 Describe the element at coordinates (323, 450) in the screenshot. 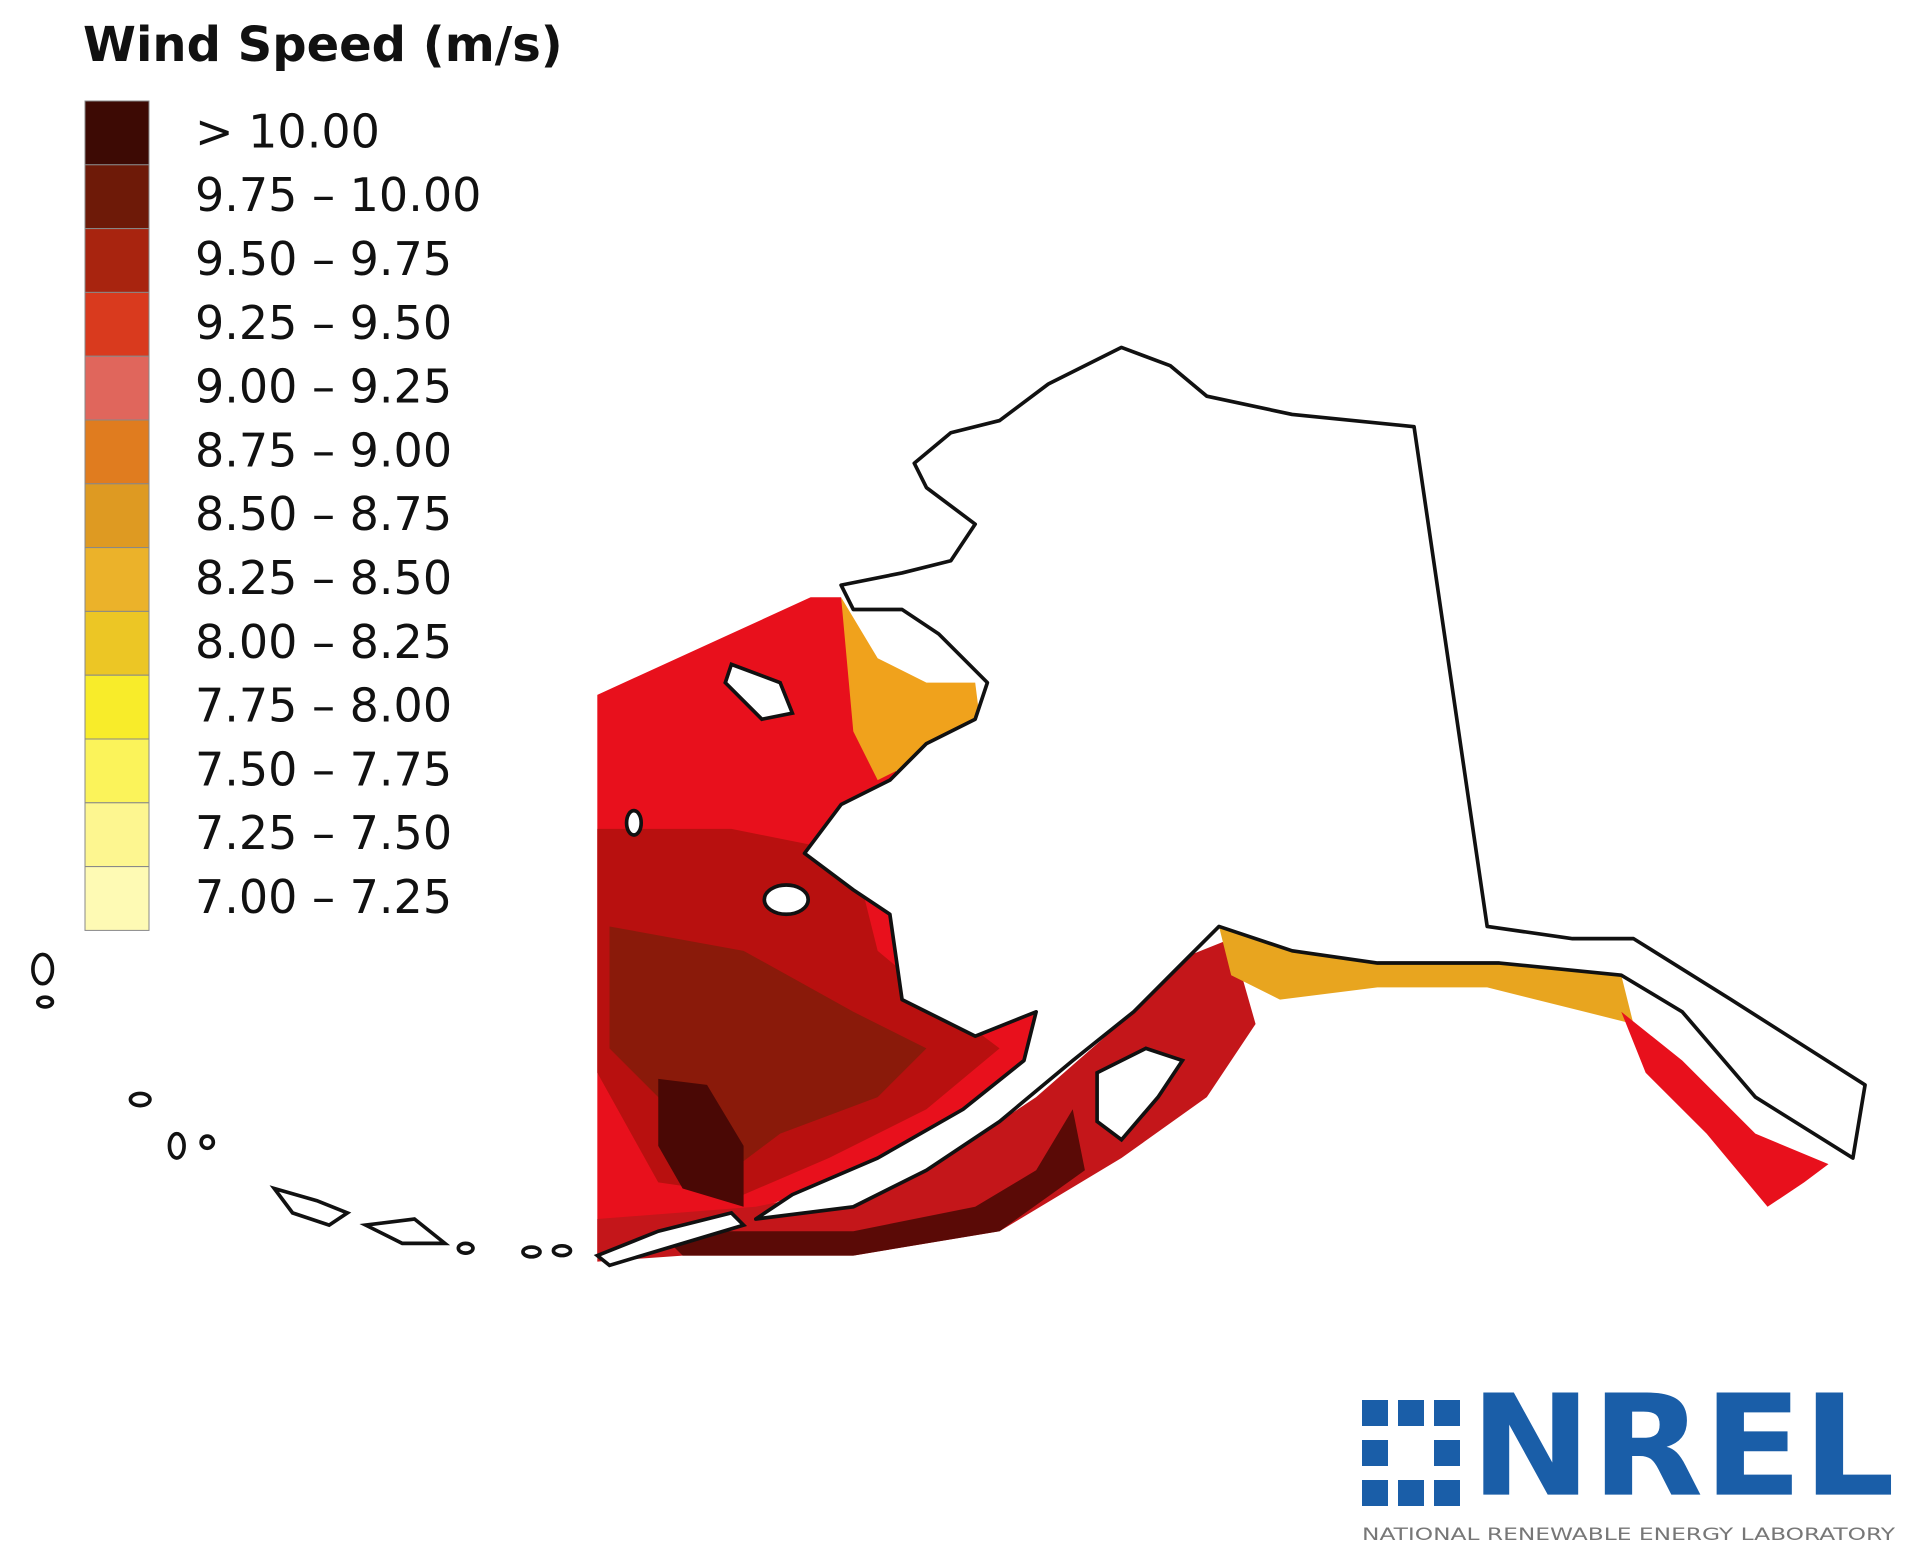

I see `legend-label: 8.75 – 9.00` at that location.